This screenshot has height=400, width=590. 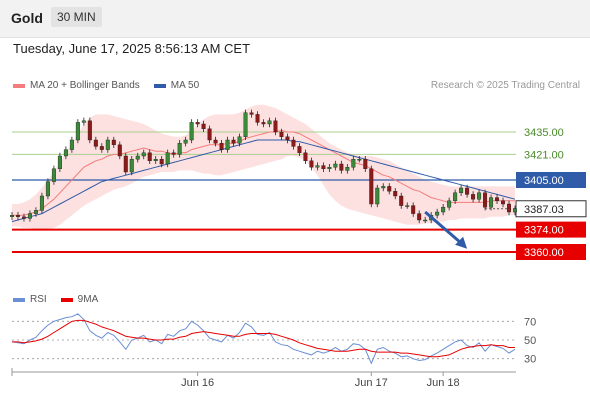 What do you see at coordinates (371, 383) in the screenshot?
I see `x-tick-label-1: Jun 17` at bounding box center [371, 383].